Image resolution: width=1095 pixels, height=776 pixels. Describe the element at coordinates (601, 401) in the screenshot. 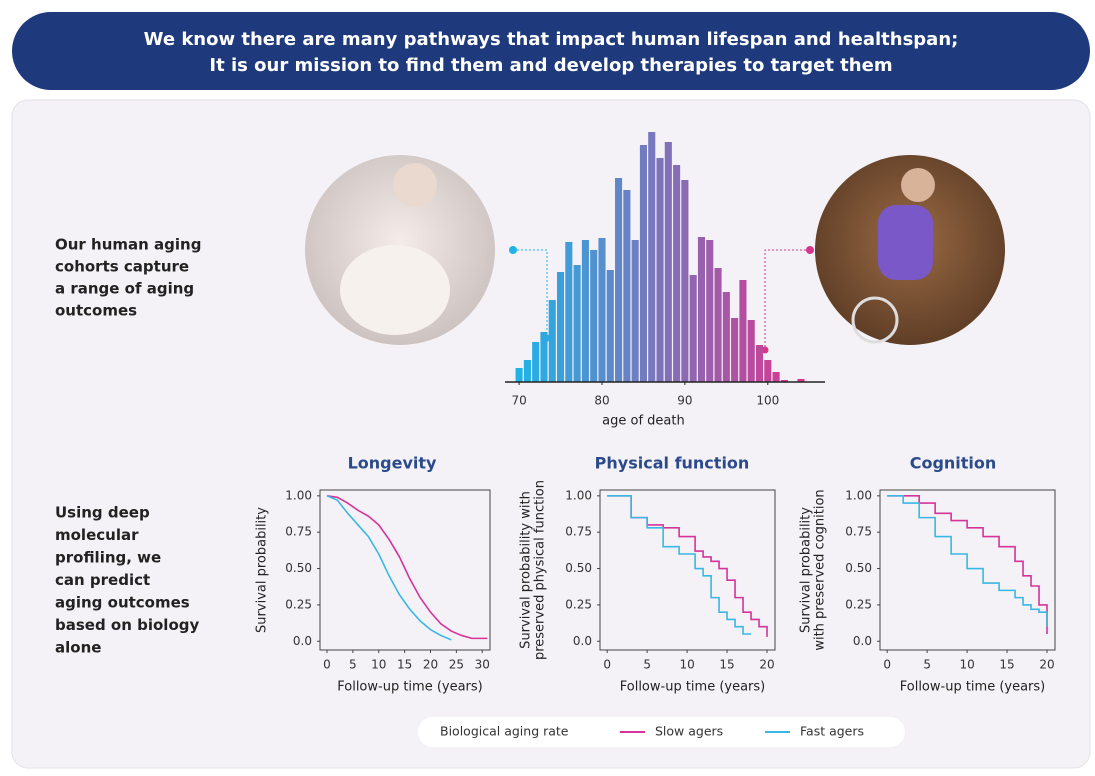

I see `x-tick-label: 80` at that location.